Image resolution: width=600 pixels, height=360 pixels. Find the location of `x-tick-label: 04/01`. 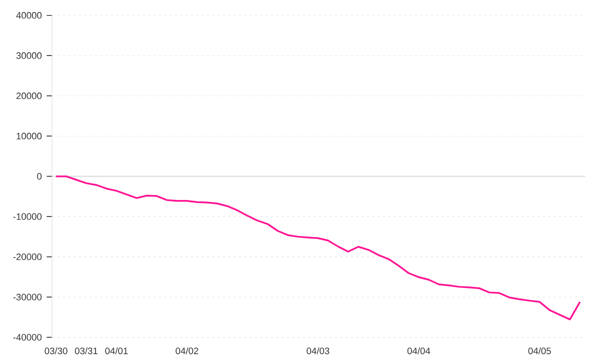

x-tick-label: 04/01 is located at coordinates (116, 350).